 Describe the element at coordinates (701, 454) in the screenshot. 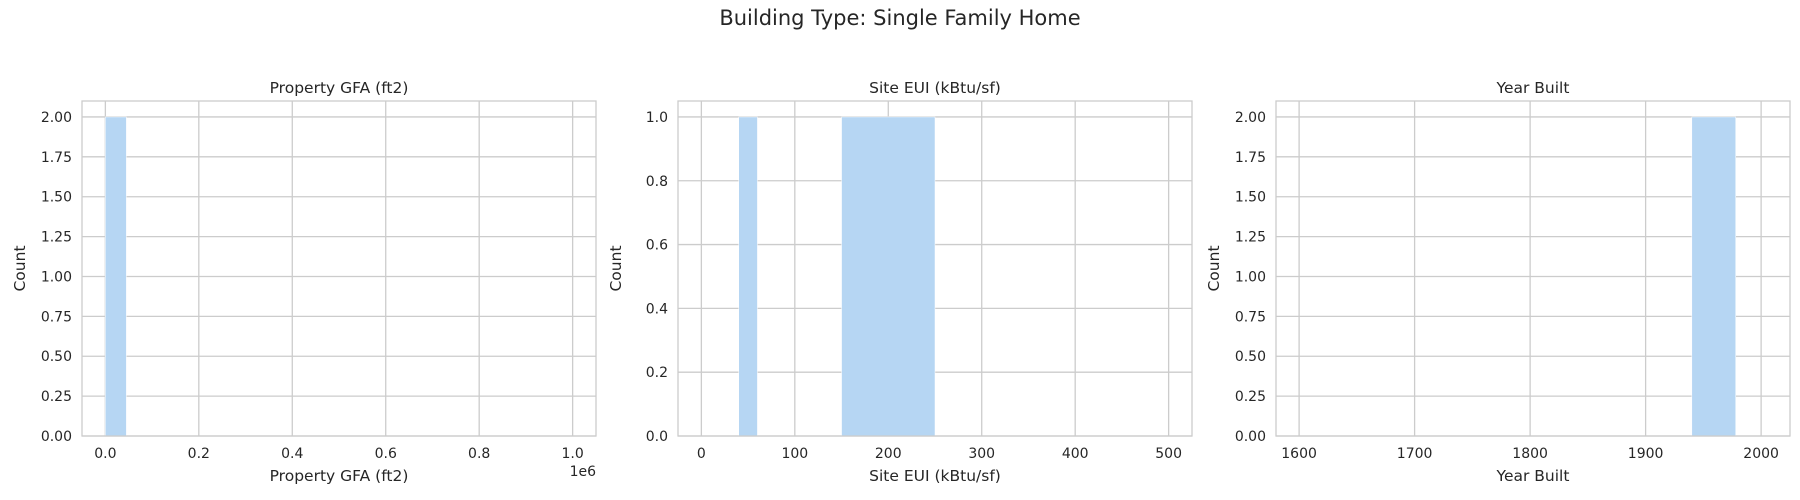

I see `x-tick-label: 0` at that location.